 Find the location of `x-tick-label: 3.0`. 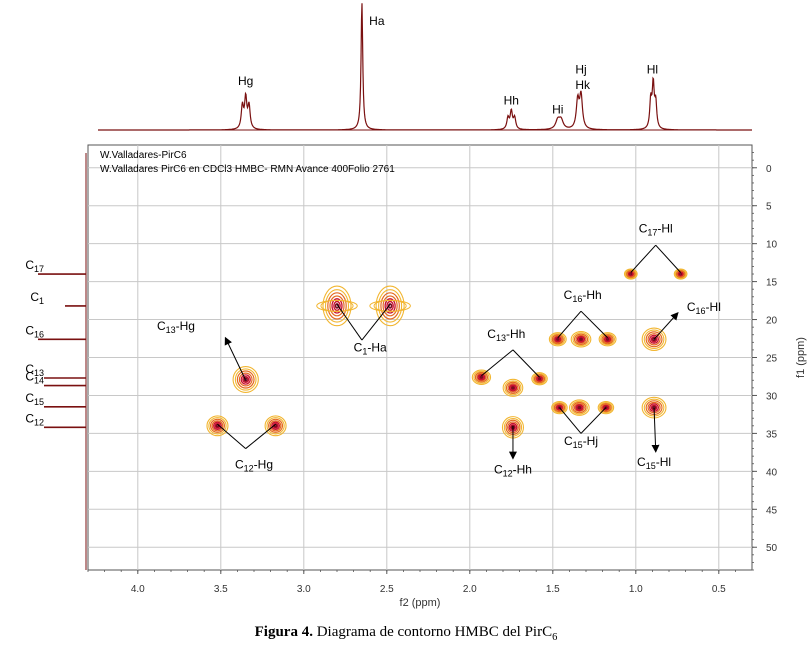

x-tick-label: 3.0 is located at coordinates (304, 589).